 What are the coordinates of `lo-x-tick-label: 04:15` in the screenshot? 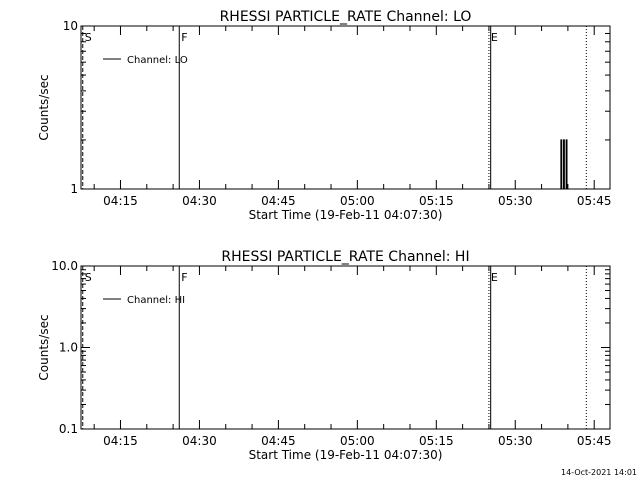 It's located at (120, 201).